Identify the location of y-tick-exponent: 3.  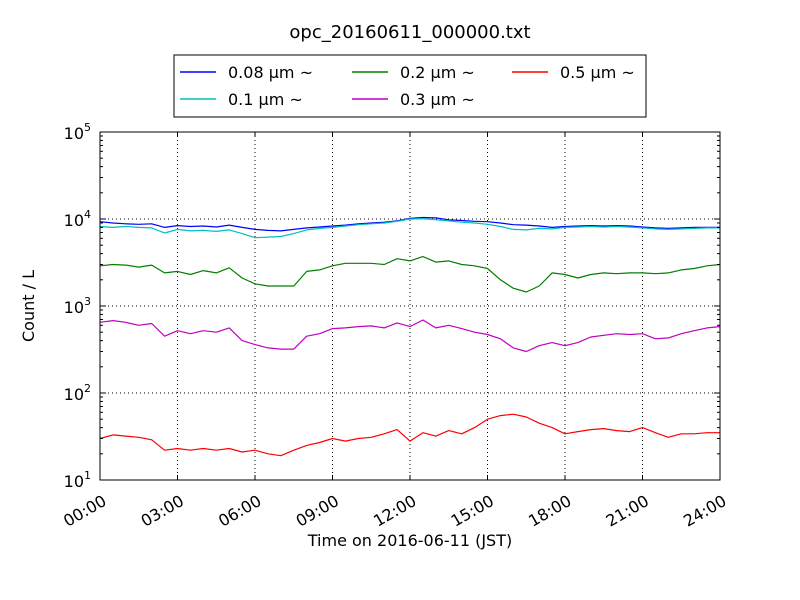
(87, 301).